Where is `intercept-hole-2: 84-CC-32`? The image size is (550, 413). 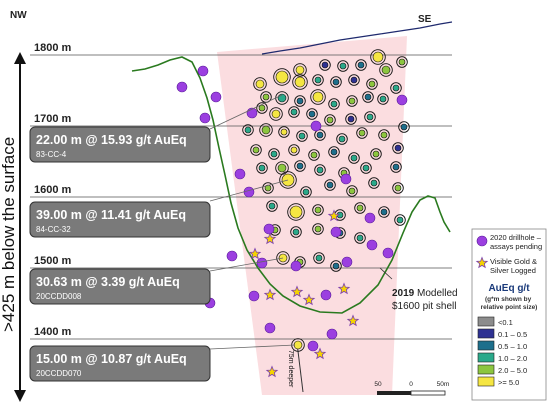 intercept-hole-2: 84-CC-32 is located at coordinates (53, 229).